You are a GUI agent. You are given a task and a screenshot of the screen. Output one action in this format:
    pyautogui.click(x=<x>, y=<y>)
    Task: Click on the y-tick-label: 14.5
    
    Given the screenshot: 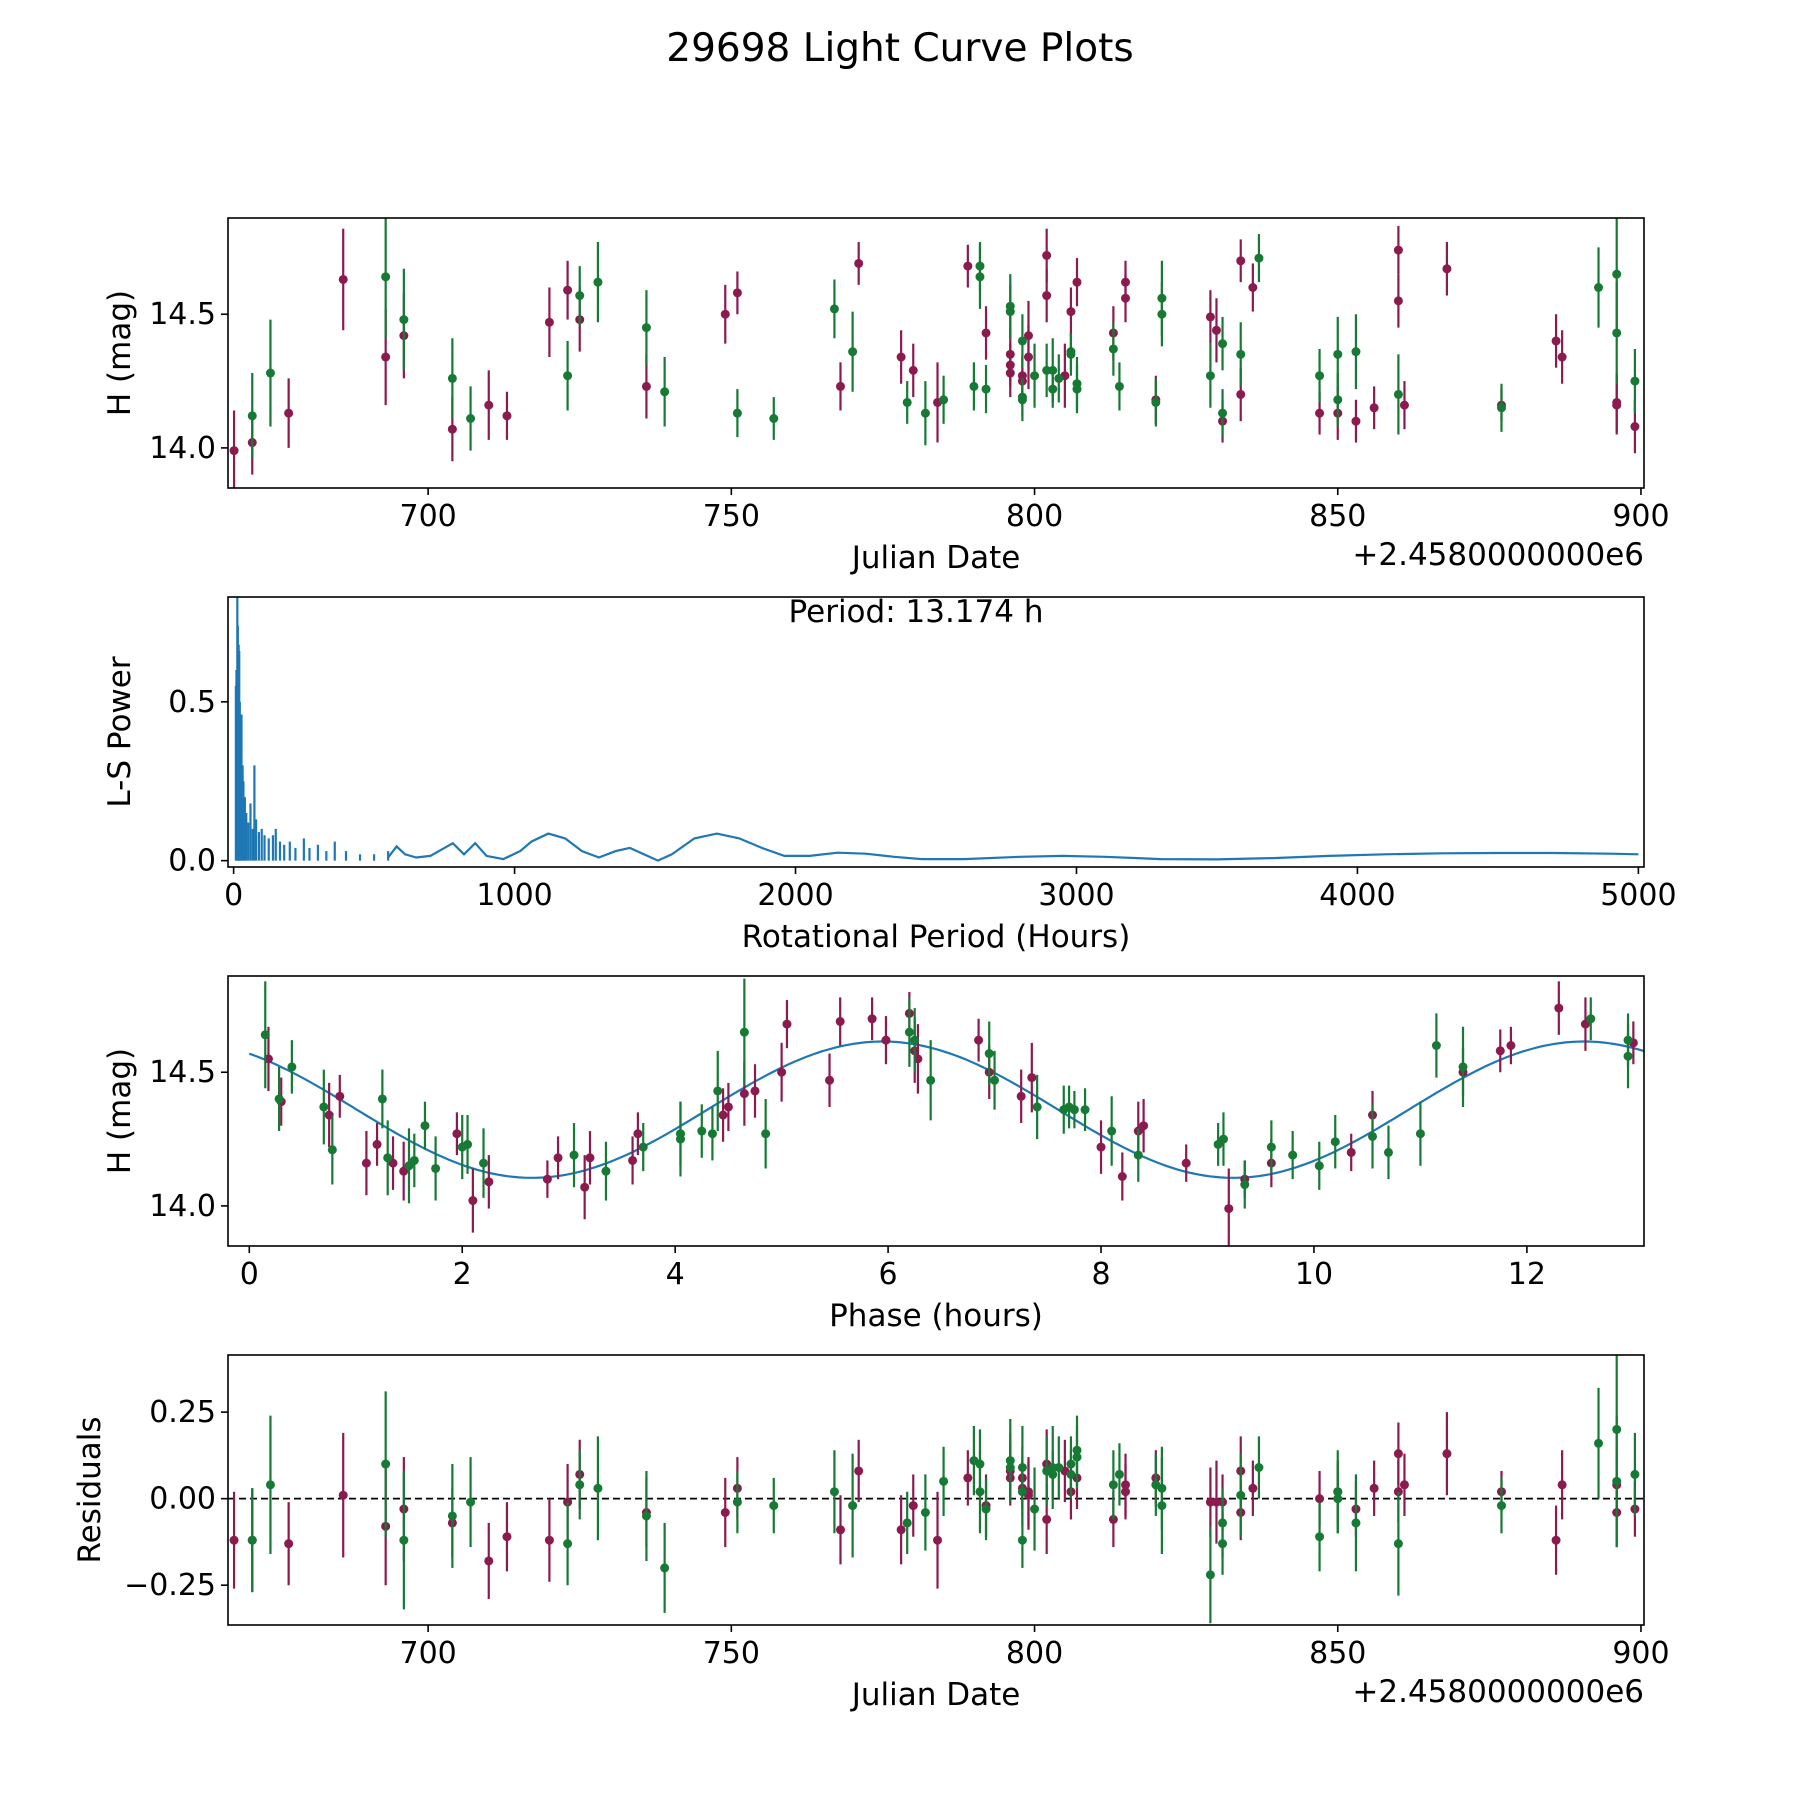 What is the action you would take?
    pyautogui.click(x=182, y=314)
    